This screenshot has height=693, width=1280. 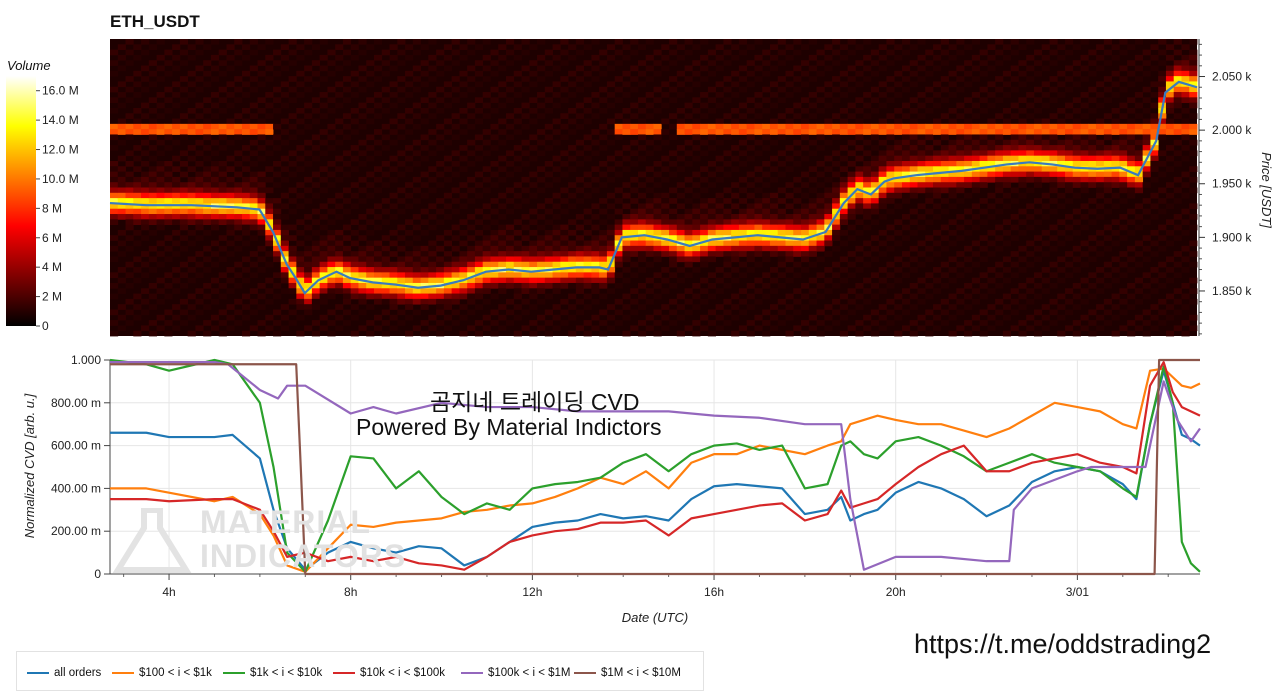 What do you see at coordinates (123, 672) in the screenshot?
I see `legend-swatch` at bounding box center [123, 672].